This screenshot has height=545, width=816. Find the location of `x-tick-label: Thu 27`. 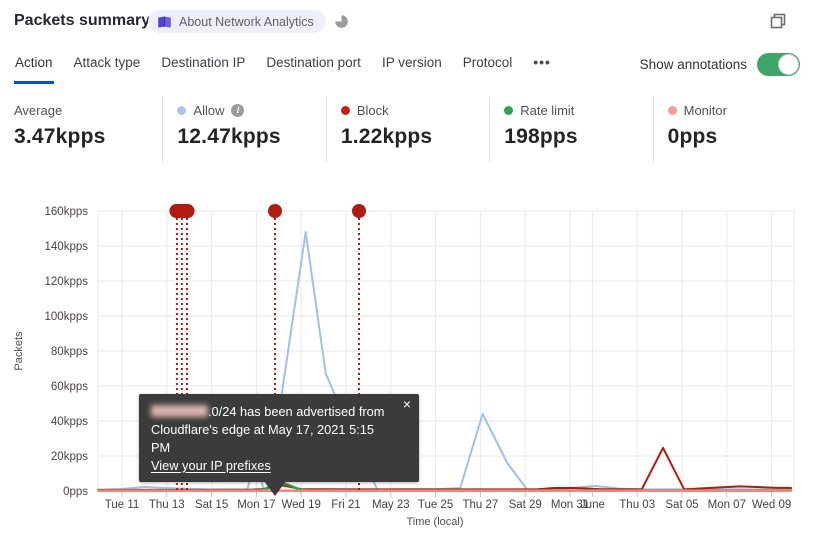

x-tick-label: Thu 27 is located at coordinates (480, 505).